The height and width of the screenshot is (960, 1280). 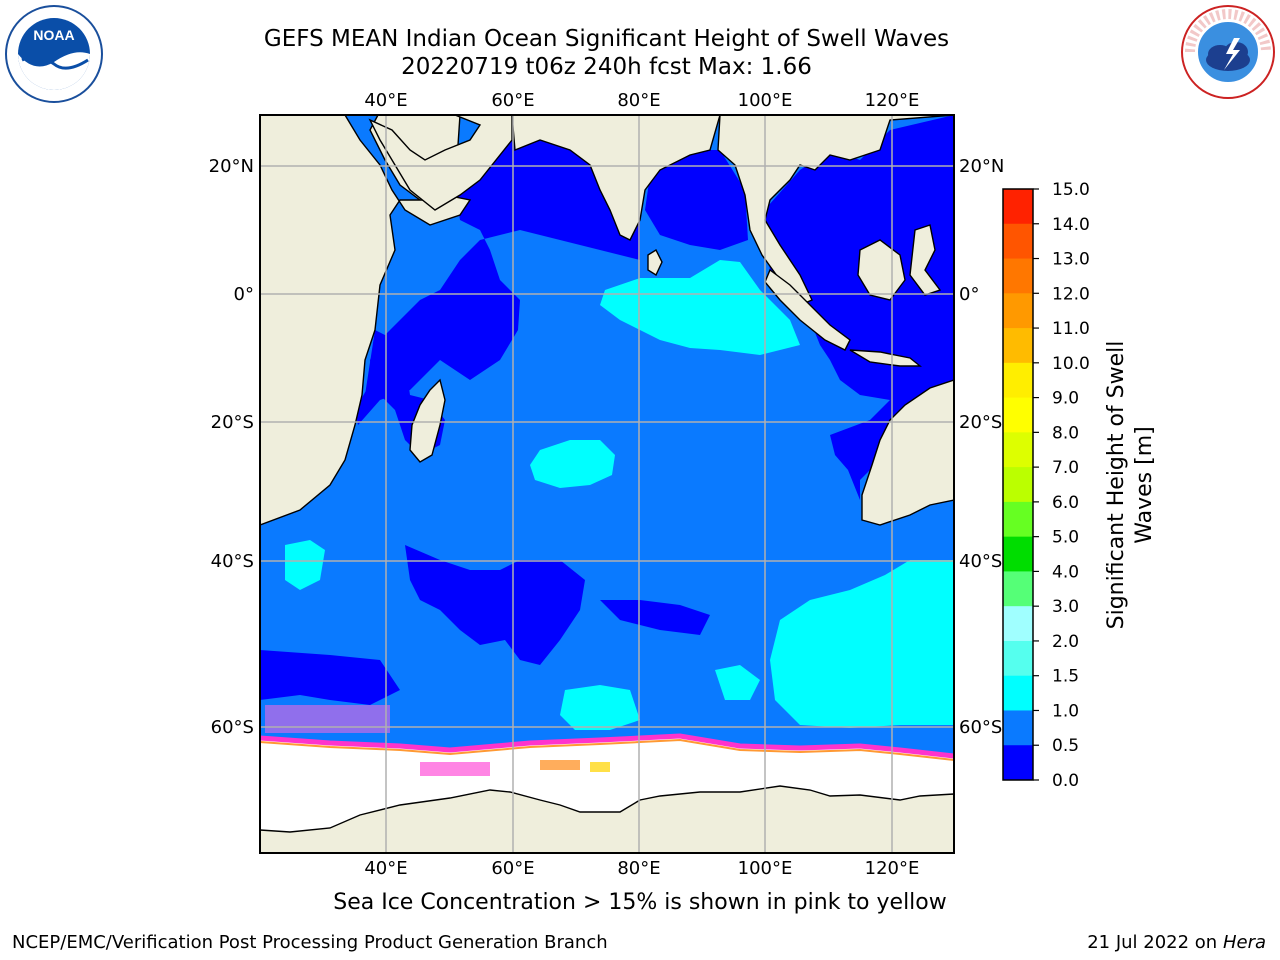 I want to click on colorbar-frame, so click(x=1018, y=484).